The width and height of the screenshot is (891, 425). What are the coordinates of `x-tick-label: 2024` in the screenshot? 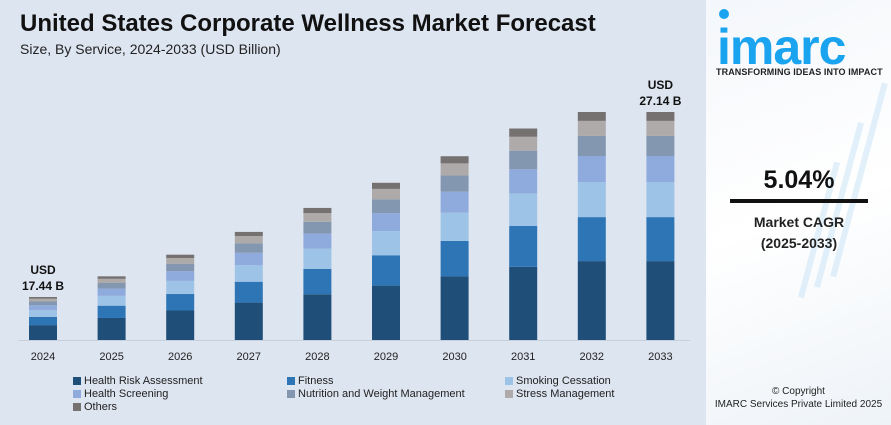 It's located at (43, 357).